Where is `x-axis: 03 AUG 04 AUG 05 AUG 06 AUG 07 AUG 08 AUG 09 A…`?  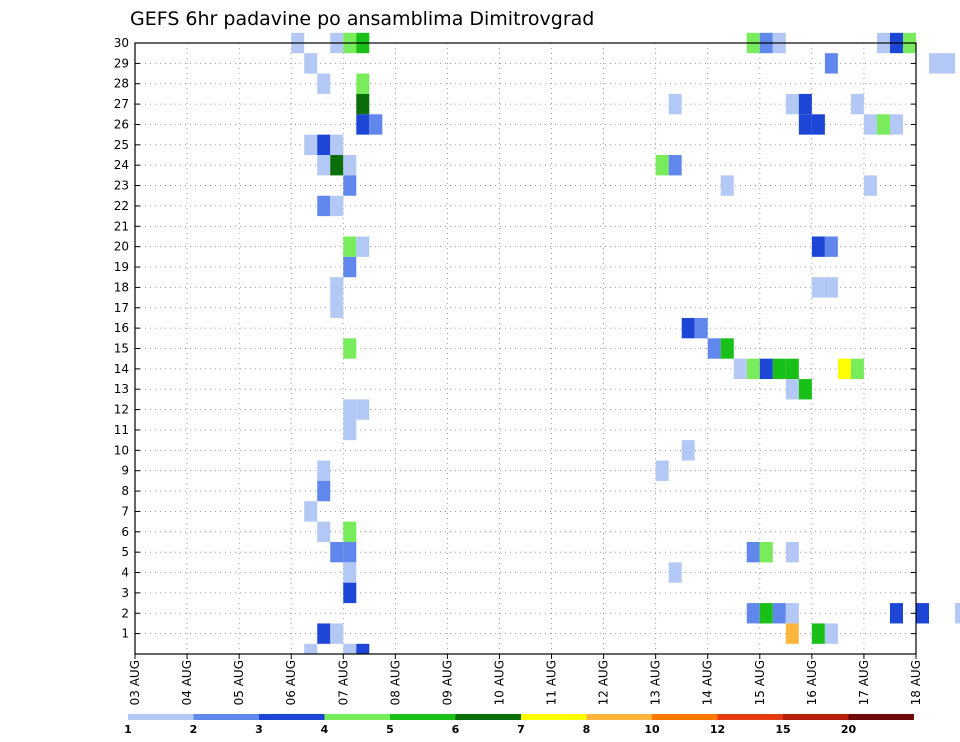
x-axis: 03 AUG 04 AUG 05 AUG 06 AUG 07 AUG 08 AUG 09 A… is located at coordinates (525, 679).